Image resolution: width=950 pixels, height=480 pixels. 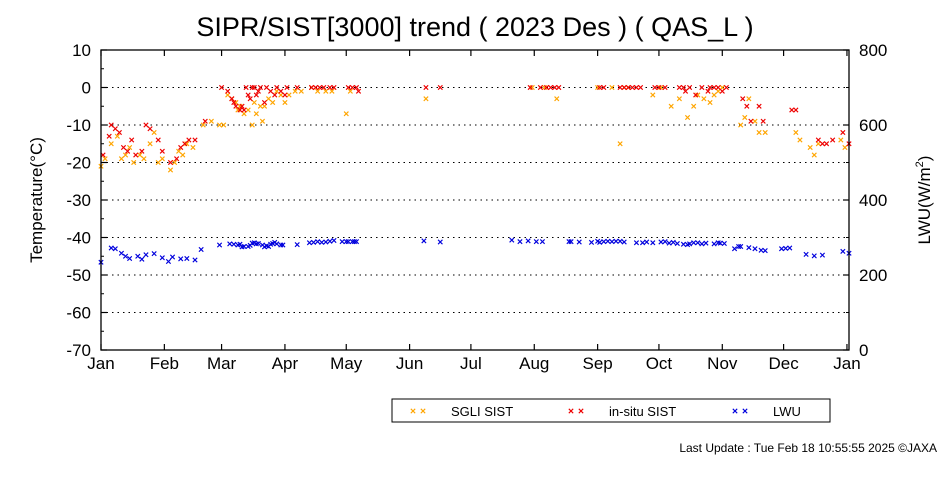 I want to click on y-tick-label: -10, so click(x=78, y=125).